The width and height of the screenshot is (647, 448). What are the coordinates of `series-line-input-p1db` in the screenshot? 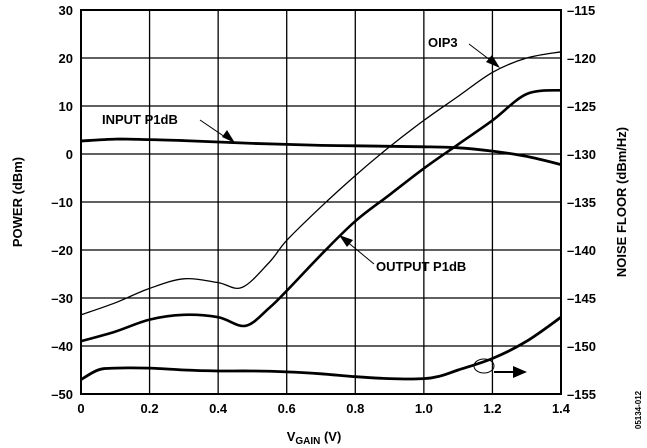 It's located at (321, 151).